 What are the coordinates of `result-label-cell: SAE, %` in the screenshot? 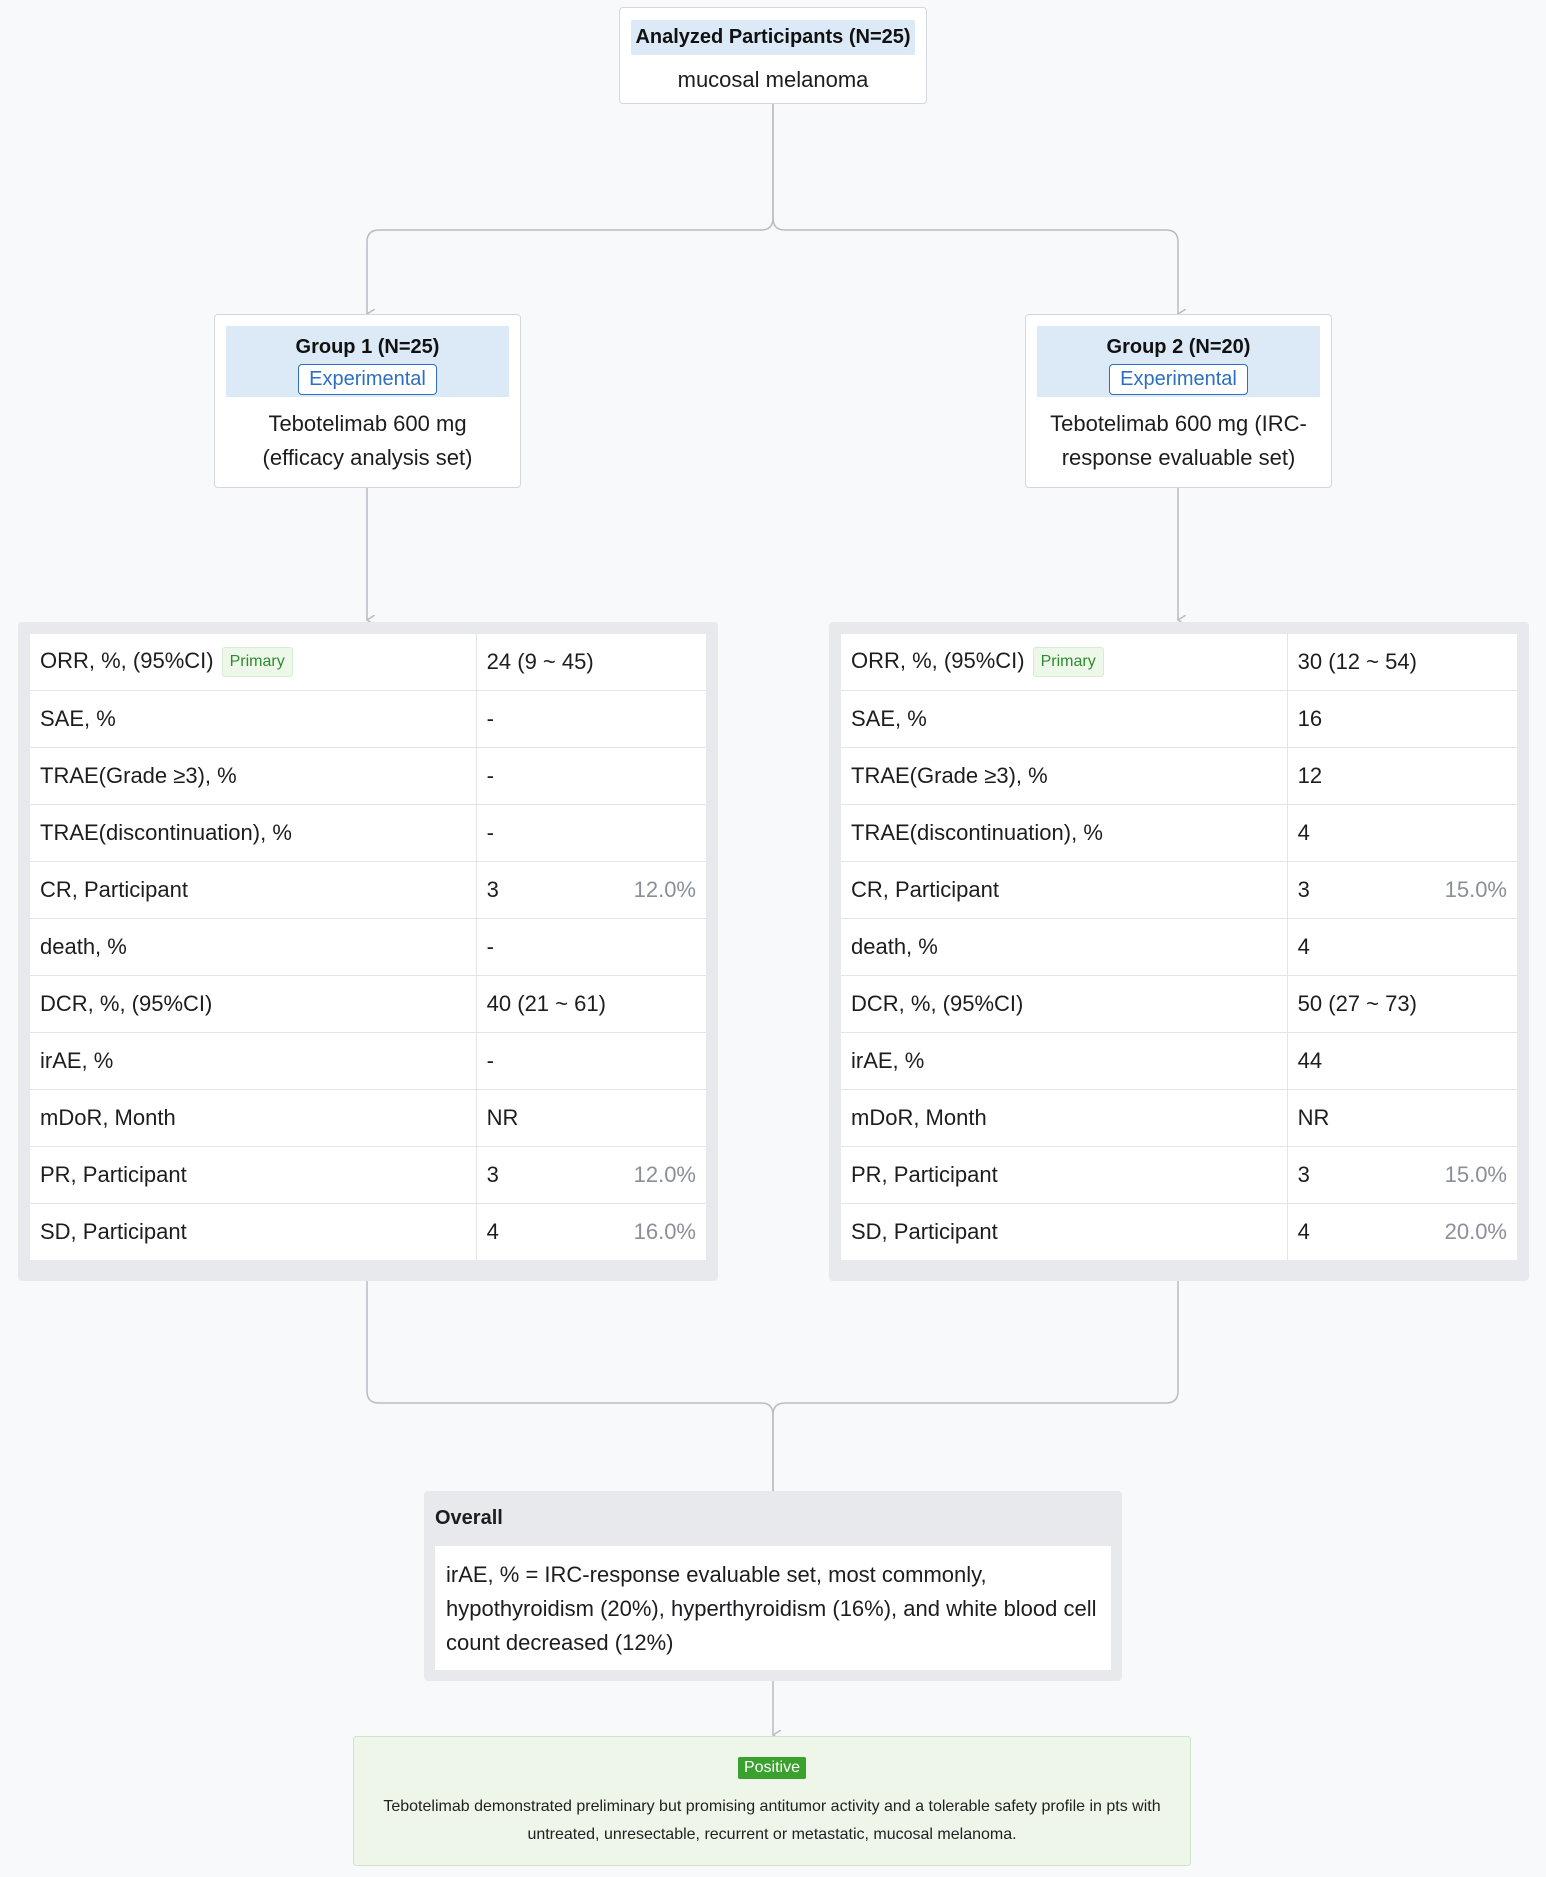 It's located at (1064, 719).